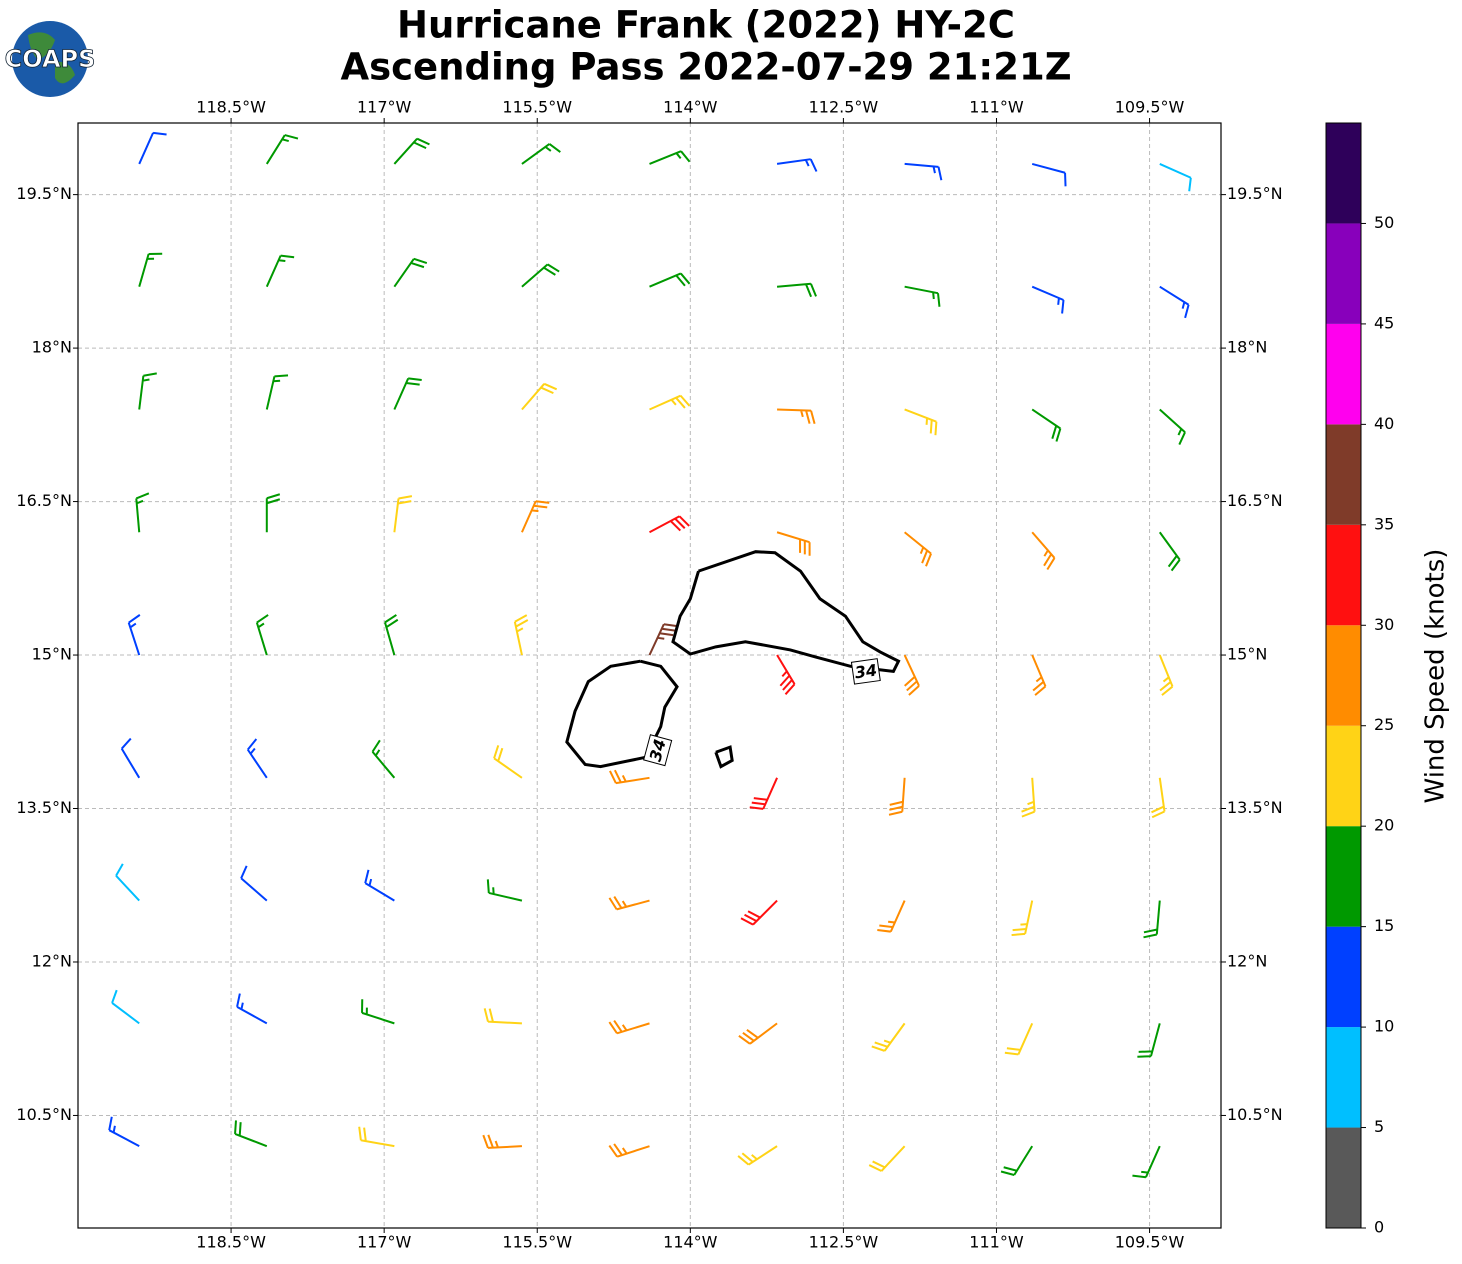 The height and width of the screenshot is (1264, 1462). Describe the element at coordinates (1436, 676) in the screenshot. I see `colorbar-label: Wind Speed (knots)` at that location.